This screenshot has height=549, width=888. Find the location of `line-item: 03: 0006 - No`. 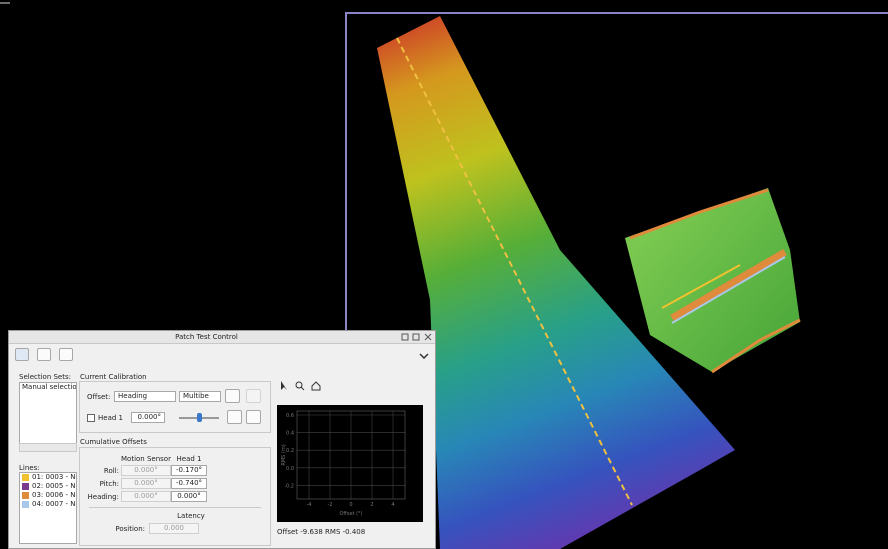

line-item: 03: 0006 - No is located at coordinates (48, 495).